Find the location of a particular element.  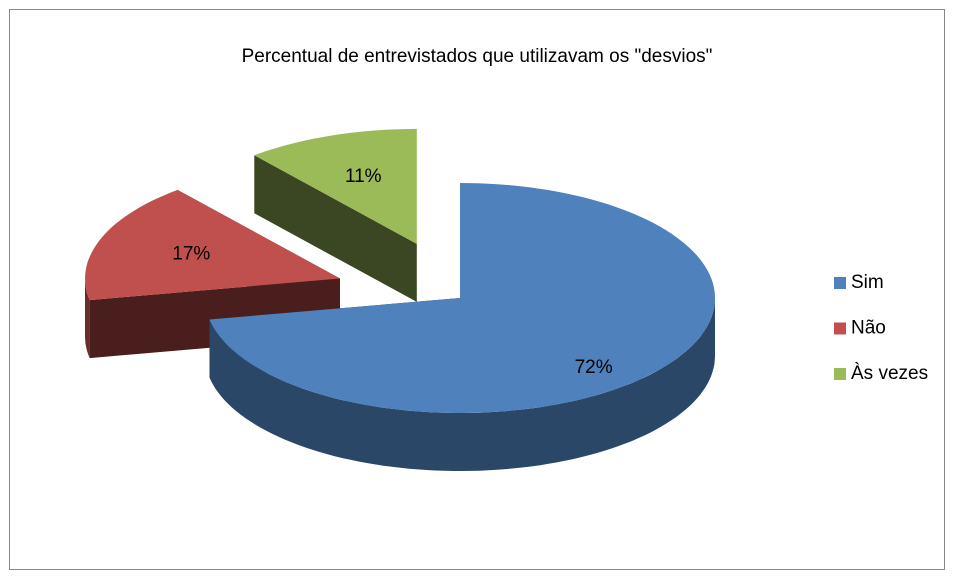

legend-label: Às vezes is located at coordinates (889, 373).